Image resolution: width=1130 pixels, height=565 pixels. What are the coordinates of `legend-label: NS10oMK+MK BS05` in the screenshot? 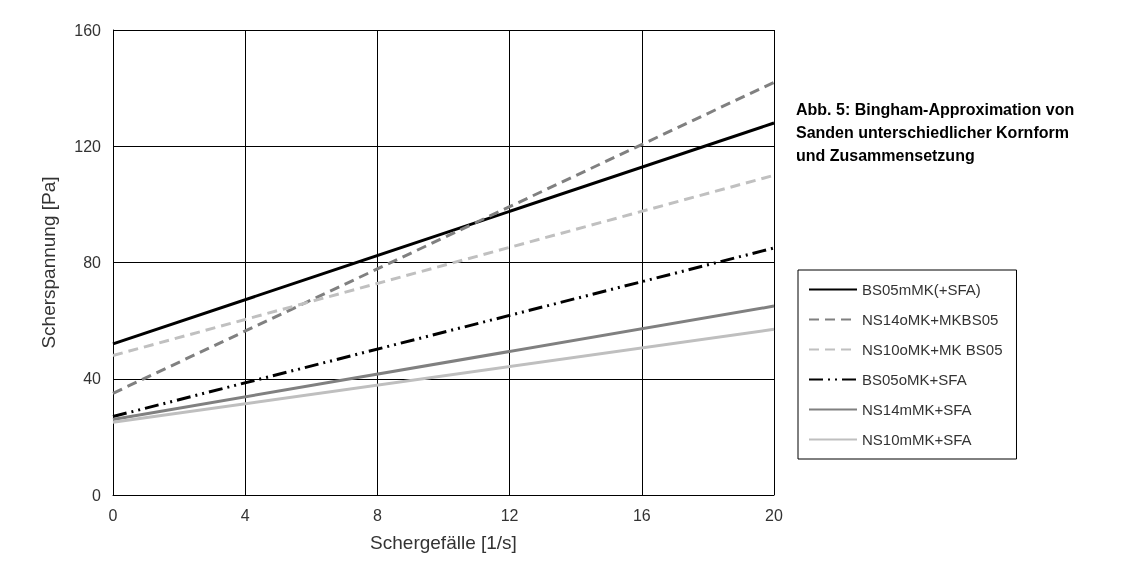 It's located at (932, 349).